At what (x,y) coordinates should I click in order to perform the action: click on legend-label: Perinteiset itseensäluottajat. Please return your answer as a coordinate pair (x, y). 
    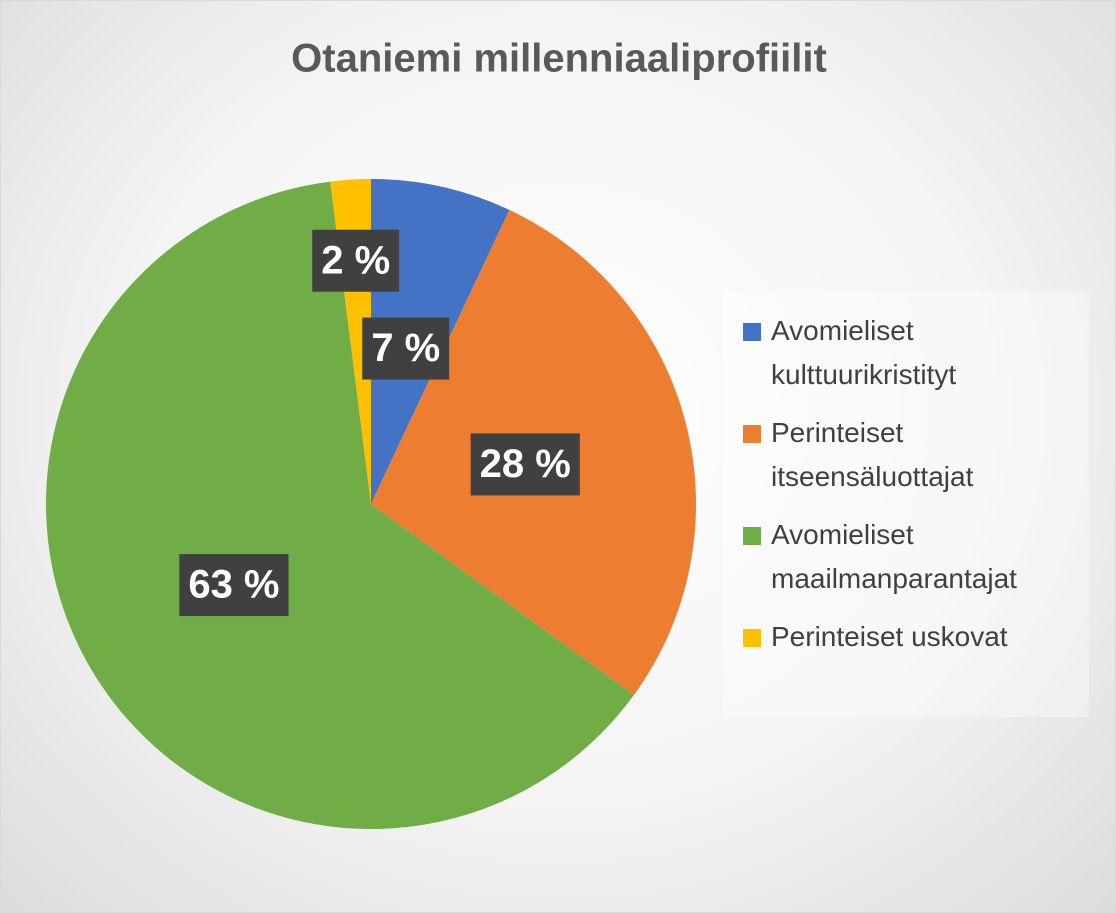
    Looking at the image, I should click on (872, 454).